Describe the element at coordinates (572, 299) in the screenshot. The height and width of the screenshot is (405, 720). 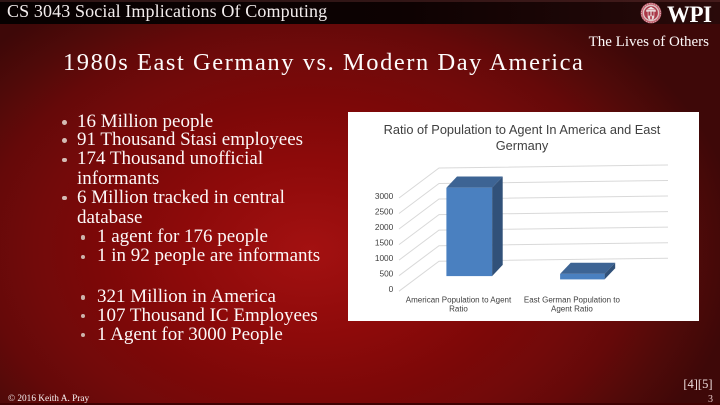
I see `svg-text: East German Population to` at that location.